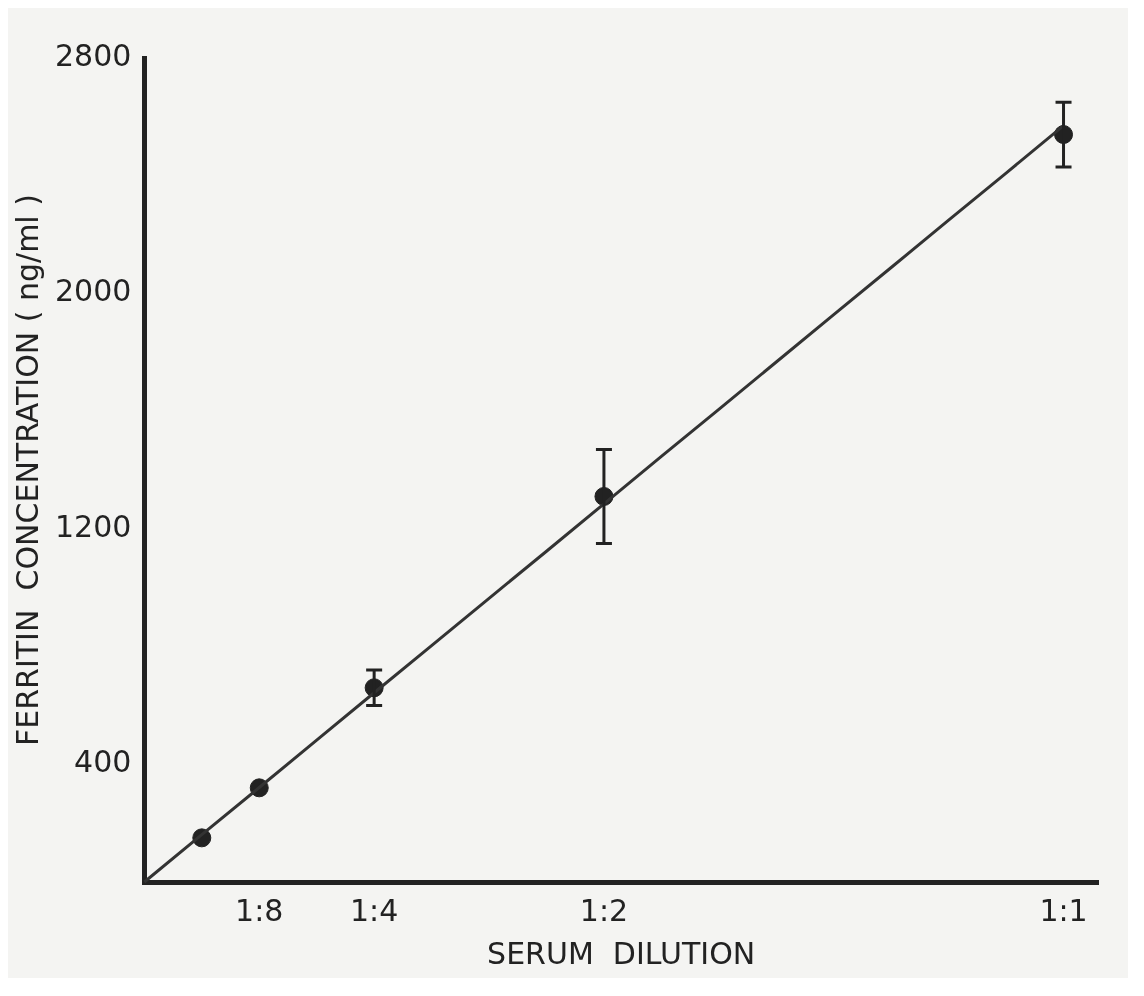  I want to click on y-tick-label: 400, so click(103, 762).